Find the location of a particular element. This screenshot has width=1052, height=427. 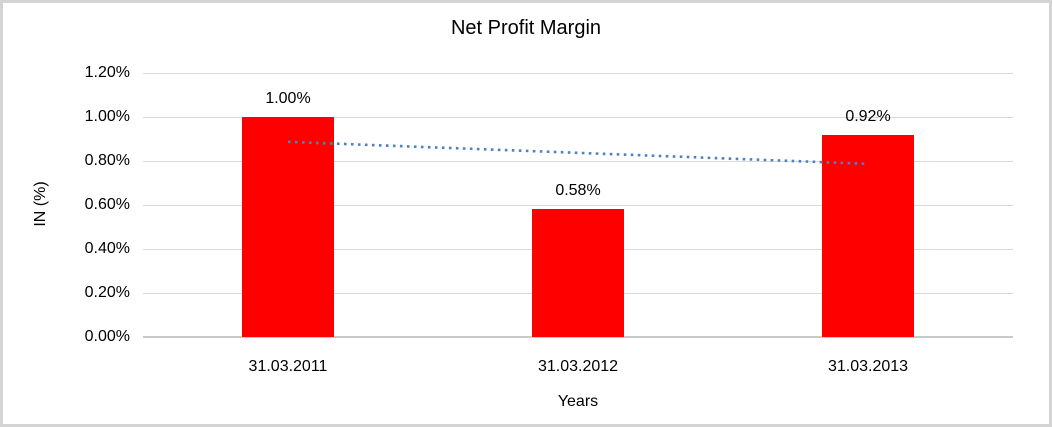

y-tick-label: 1.00% is located at coordinates (107, 116).